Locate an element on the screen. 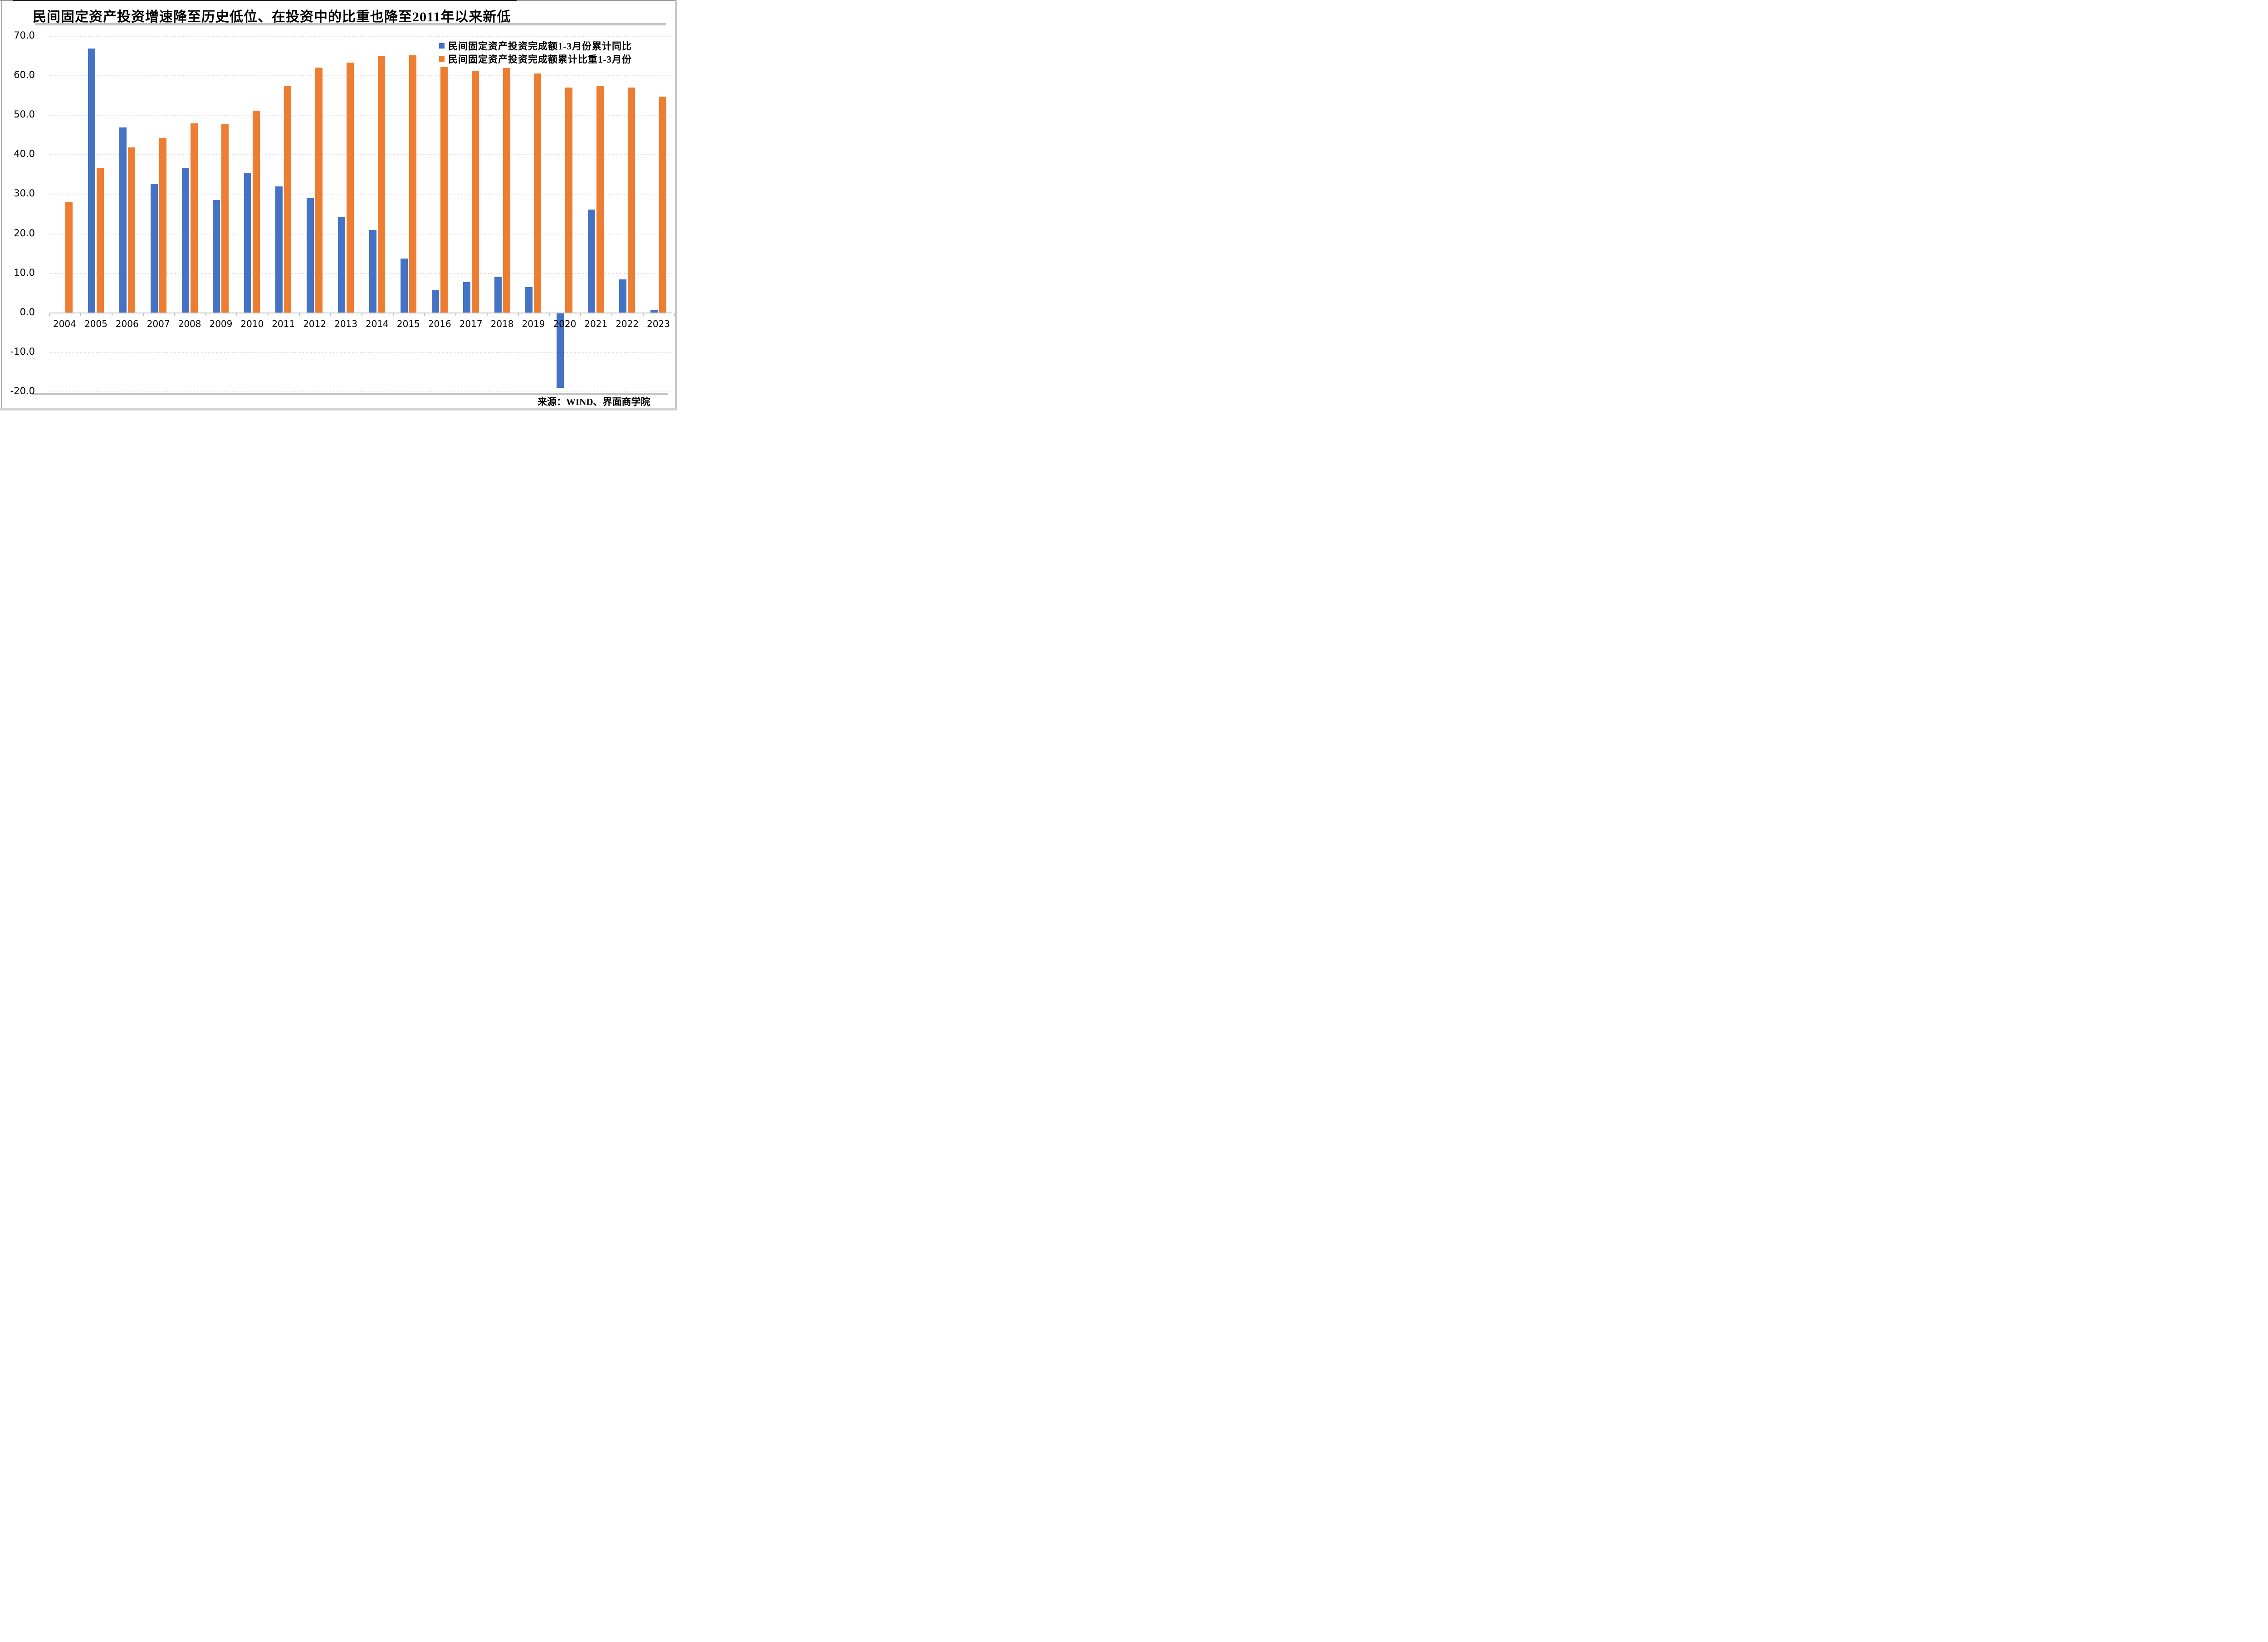 This screenshot has height=1642, width=2268. frame-top-right is located at coordinates (597, 1).